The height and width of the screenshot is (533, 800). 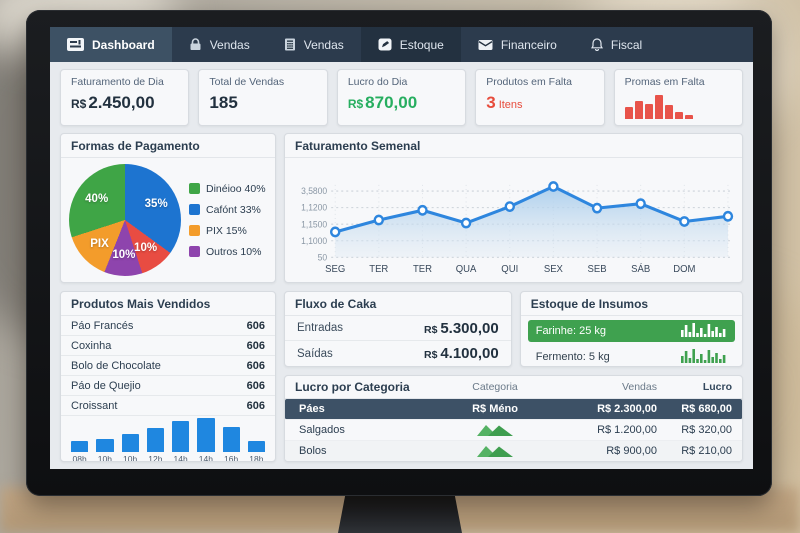 What do you see at coordinates (706, 409) in the screenshot?
I see `cell-lucro: R$ 680,00` at bounding box center [706, 409].